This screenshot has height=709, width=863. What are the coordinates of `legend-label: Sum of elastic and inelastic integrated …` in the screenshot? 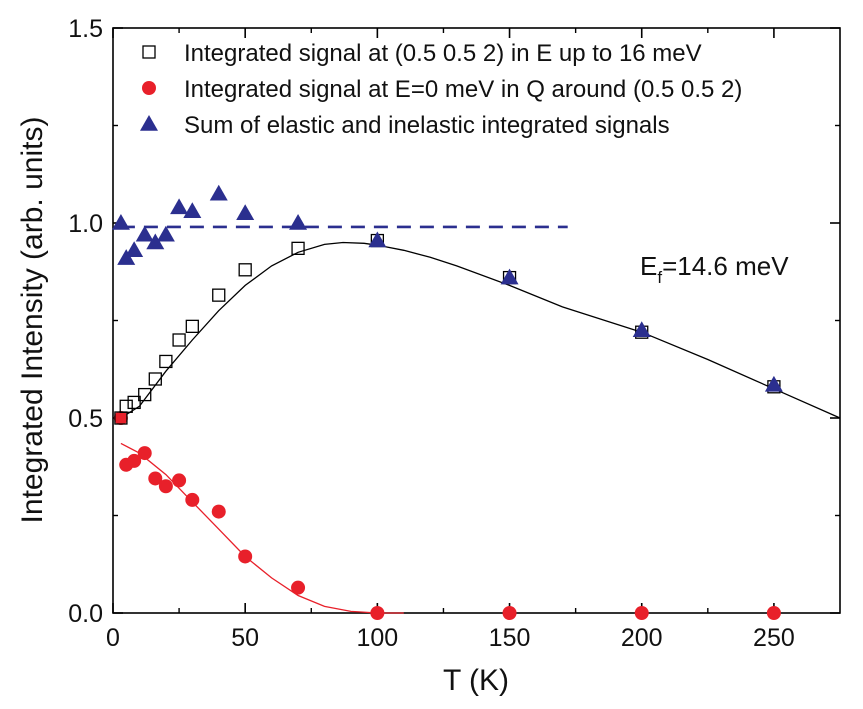 It's located at (427, 125).